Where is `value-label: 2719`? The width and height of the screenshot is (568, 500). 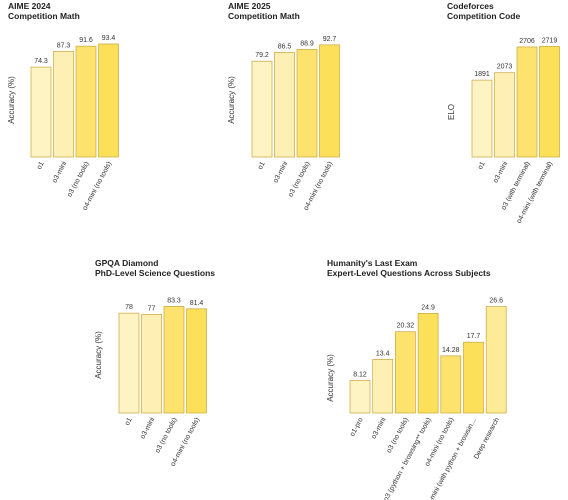 value-label: 2719 is located at coordinates (550, 40).